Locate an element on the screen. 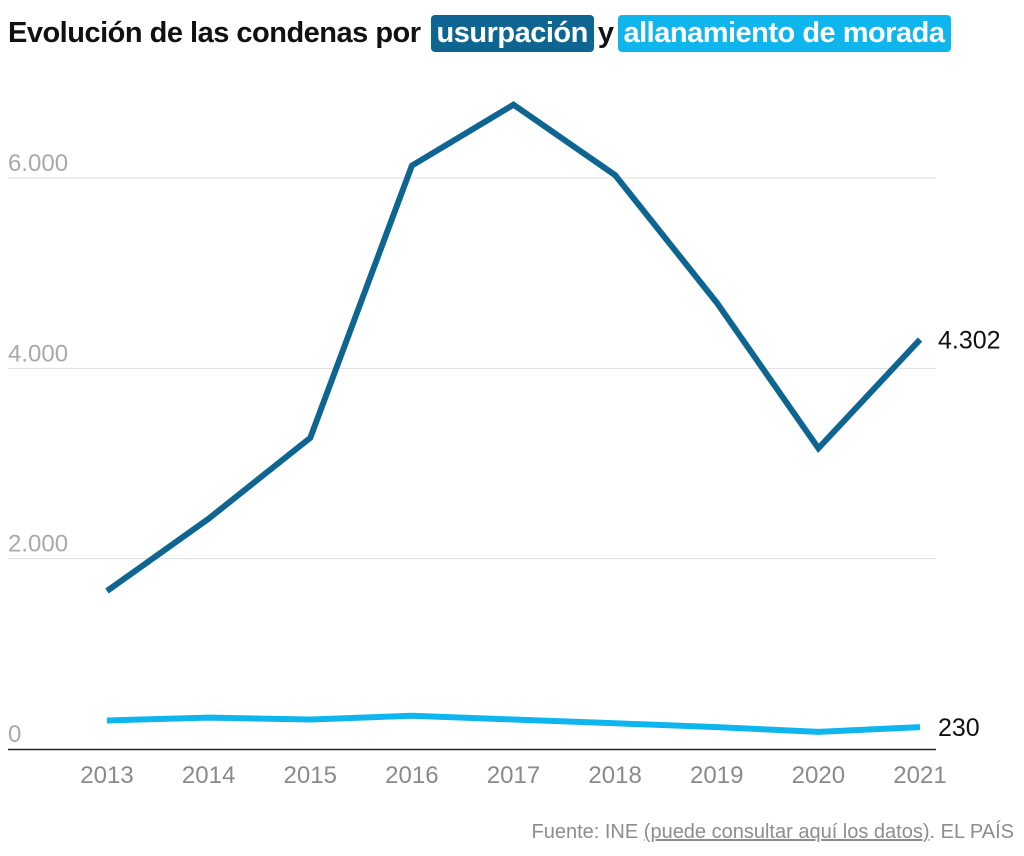 This screenshot has height=856, width=1024. end-value-label: 4.302 is located at coordinates (969, 341).